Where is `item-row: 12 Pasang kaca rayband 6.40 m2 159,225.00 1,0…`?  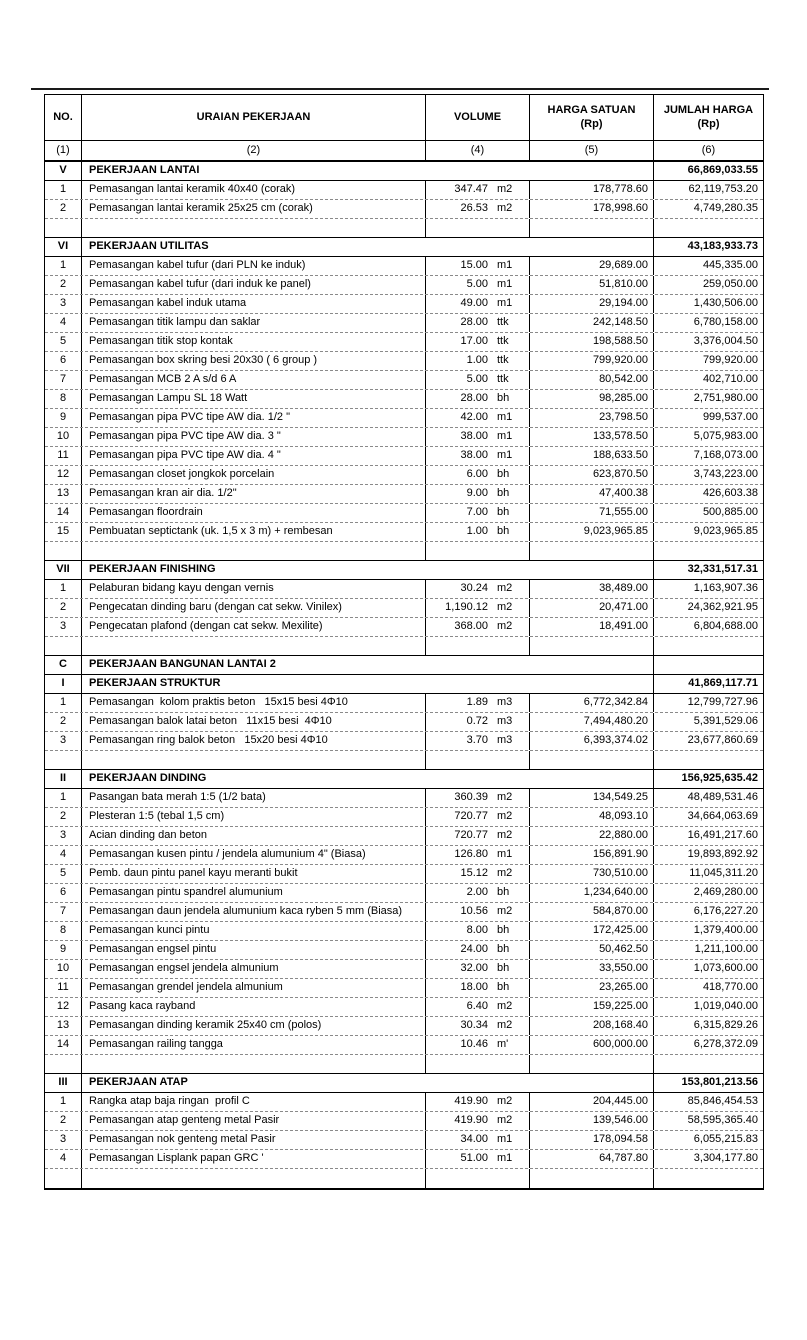 item-row: 12 Pasang kaca rayband 6.40 m2 159,225.00 1,0… is located at coordinates (404, 1007).